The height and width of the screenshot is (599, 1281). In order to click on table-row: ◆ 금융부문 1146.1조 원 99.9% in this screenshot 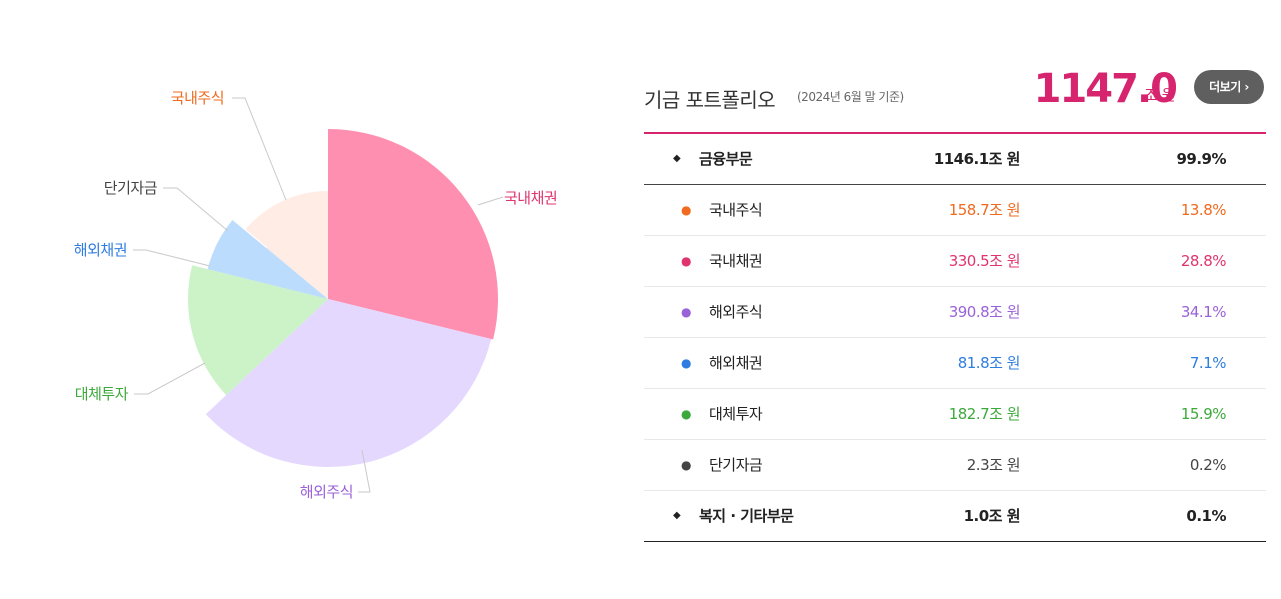, I will do `click(955, 159)`.